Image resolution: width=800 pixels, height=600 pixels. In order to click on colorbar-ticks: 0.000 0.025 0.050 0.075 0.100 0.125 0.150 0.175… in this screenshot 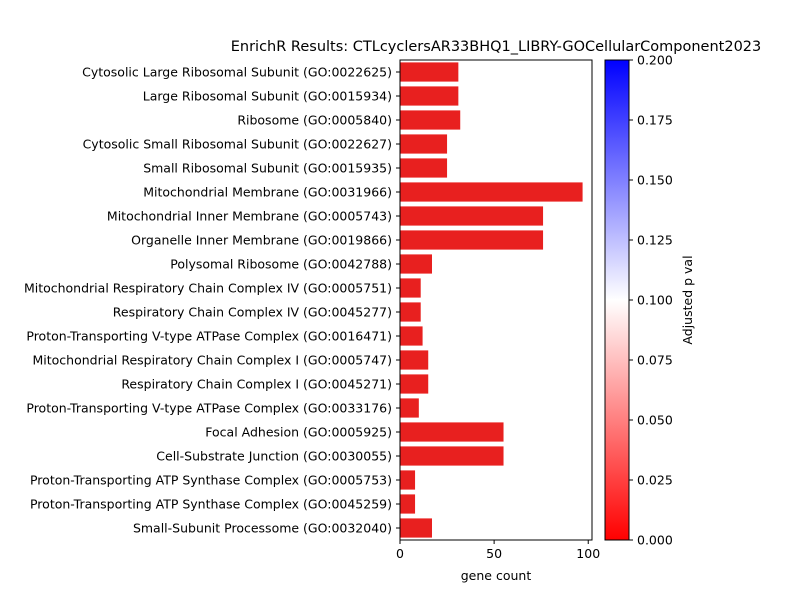, I will do `click(651, 300)`.